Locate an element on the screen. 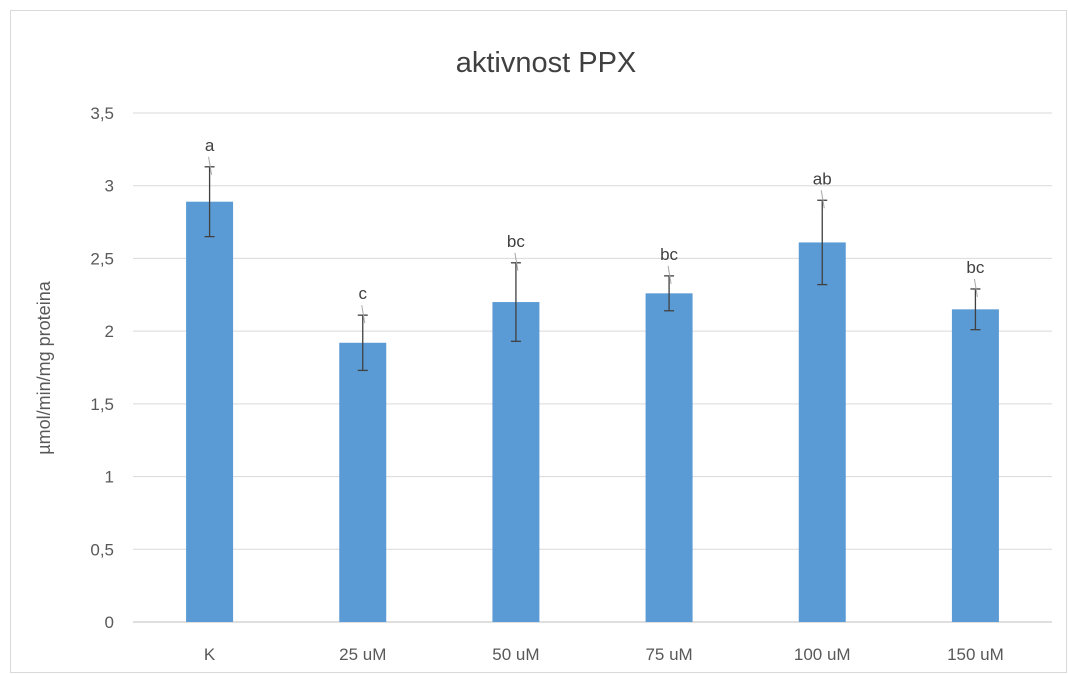  y-axis-ticks: 0 0,5 1 1,5 2 2,5 3 3,5 is located at coordinates (102, 368).